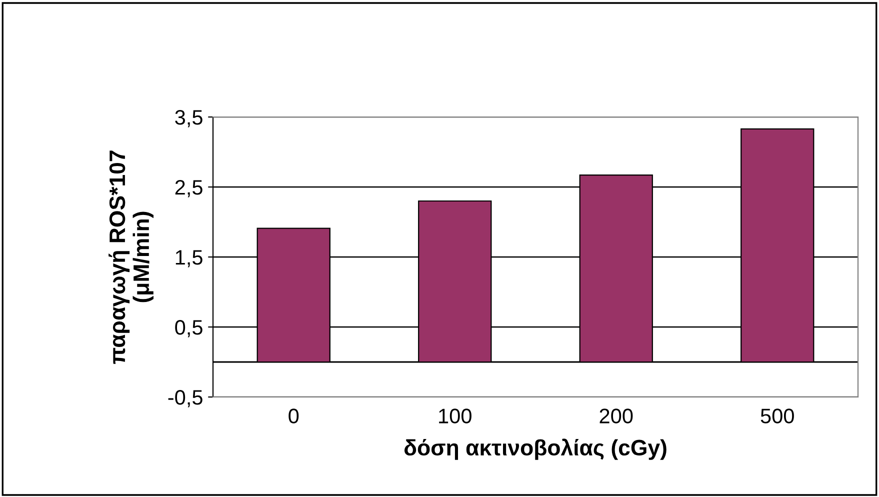 Image resolution: width=879 pixels, height=497 pixels. Describe the element at coordinates (616, 416) in the screenshot. I see `x-tick-label: 200` at that location.